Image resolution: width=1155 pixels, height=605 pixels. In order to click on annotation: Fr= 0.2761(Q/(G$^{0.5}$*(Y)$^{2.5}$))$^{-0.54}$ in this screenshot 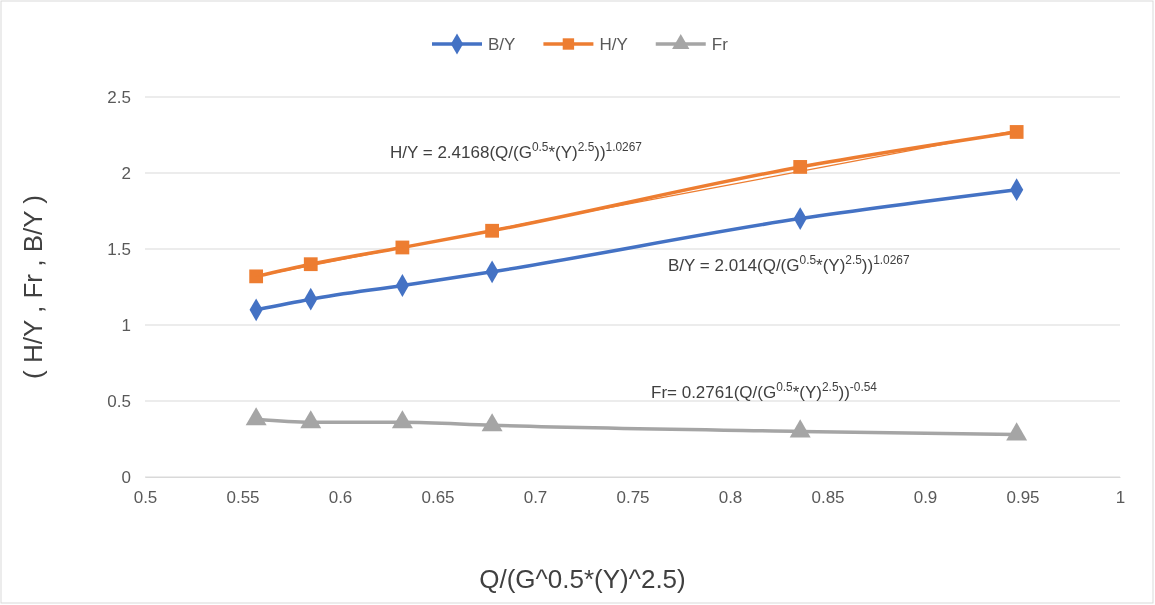, I will do `click(764, 391)`.